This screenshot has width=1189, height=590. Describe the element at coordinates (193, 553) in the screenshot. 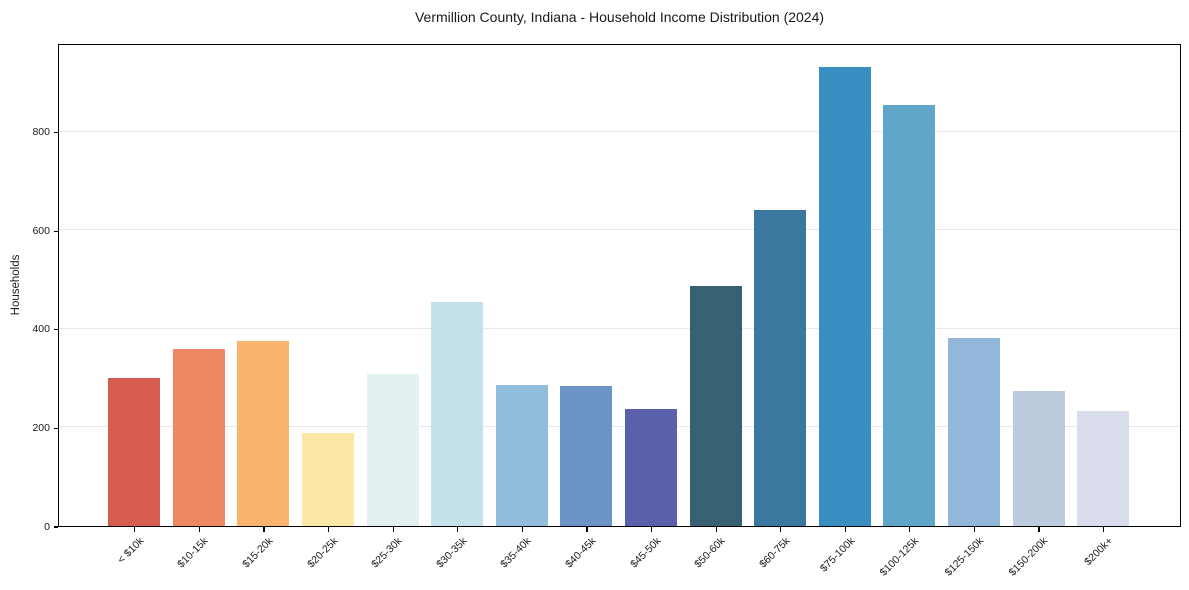

I see `x-tick-label: $10-15k` at that location.